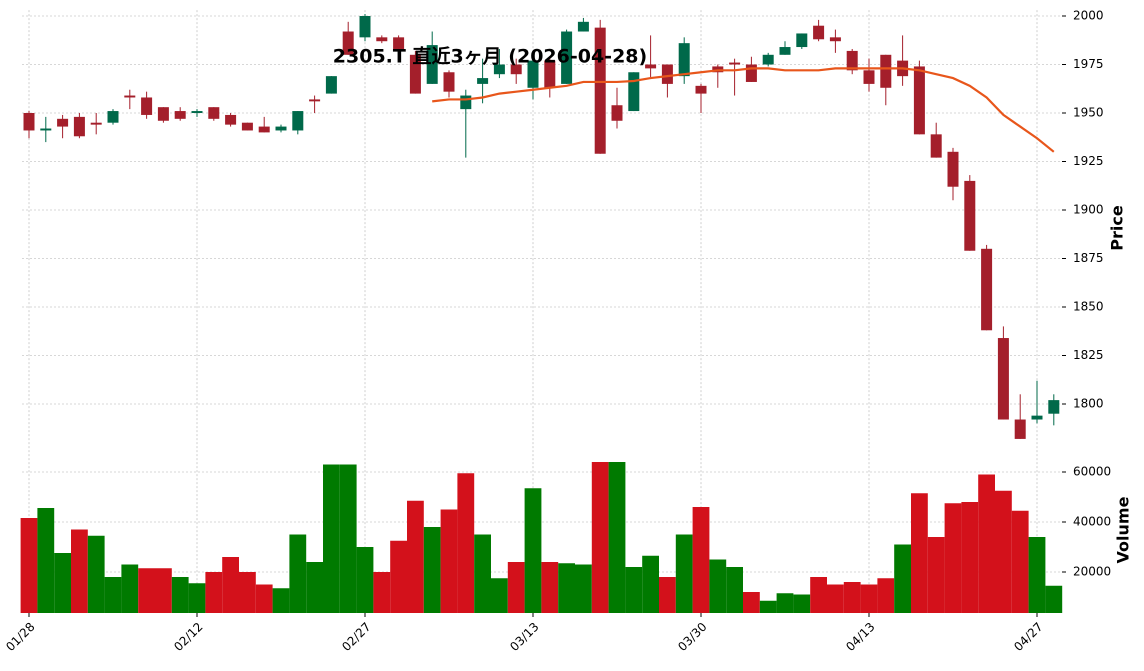  What do you see at coordinates (1088, 16) in the screenshot?
I see `y-tick-label: 2000` at bounding box center [1088, 16].